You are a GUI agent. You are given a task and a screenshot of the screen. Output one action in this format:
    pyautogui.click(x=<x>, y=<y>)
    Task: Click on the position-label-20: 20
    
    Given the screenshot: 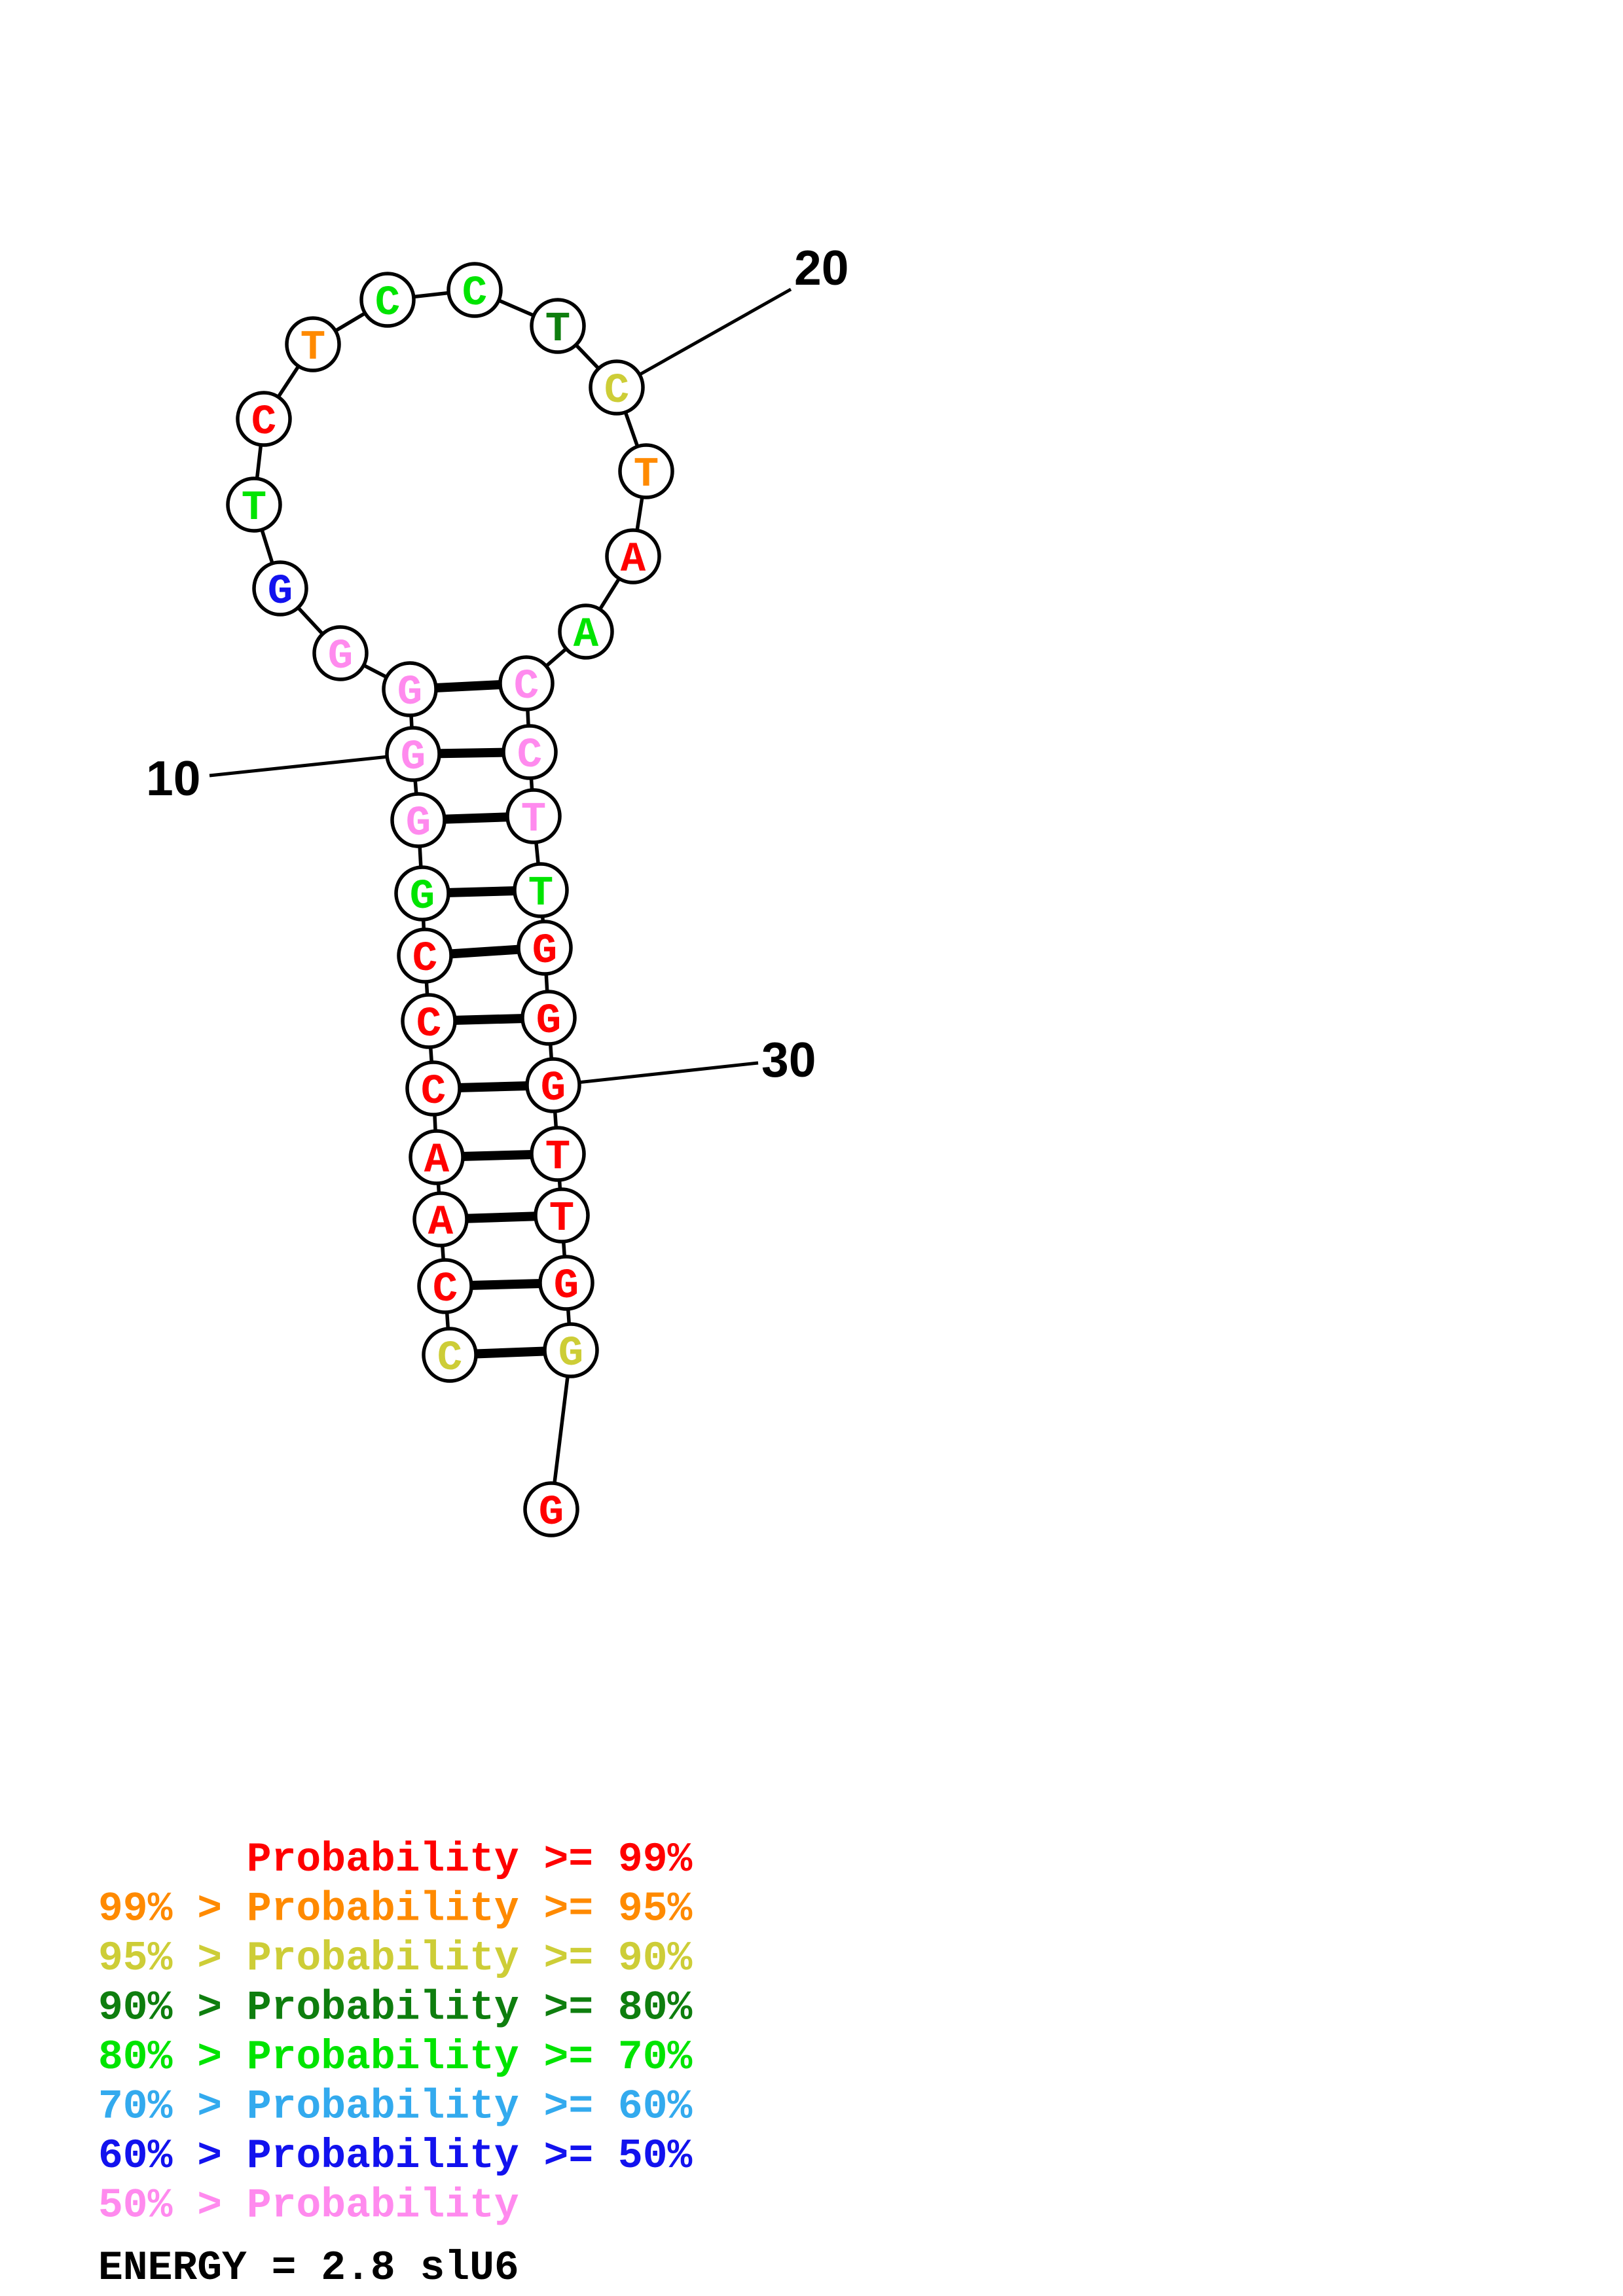 What is the action you would take?
    pyautogui.click(x=821, y=267)
    